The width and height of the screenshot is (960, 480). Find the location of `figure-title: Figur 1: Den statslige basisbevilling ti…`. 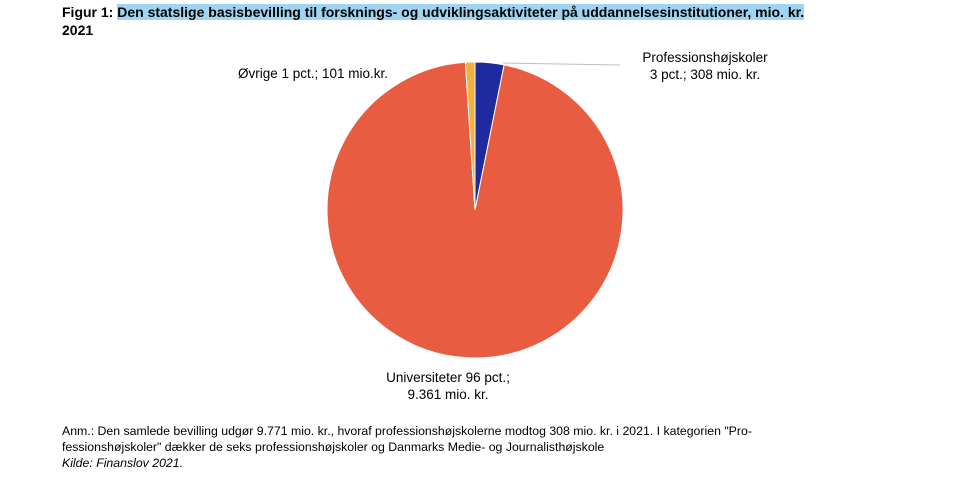

figure-title: Figur 1: Den statslige basisbevilling ti… is located at coordinates (492, 21).